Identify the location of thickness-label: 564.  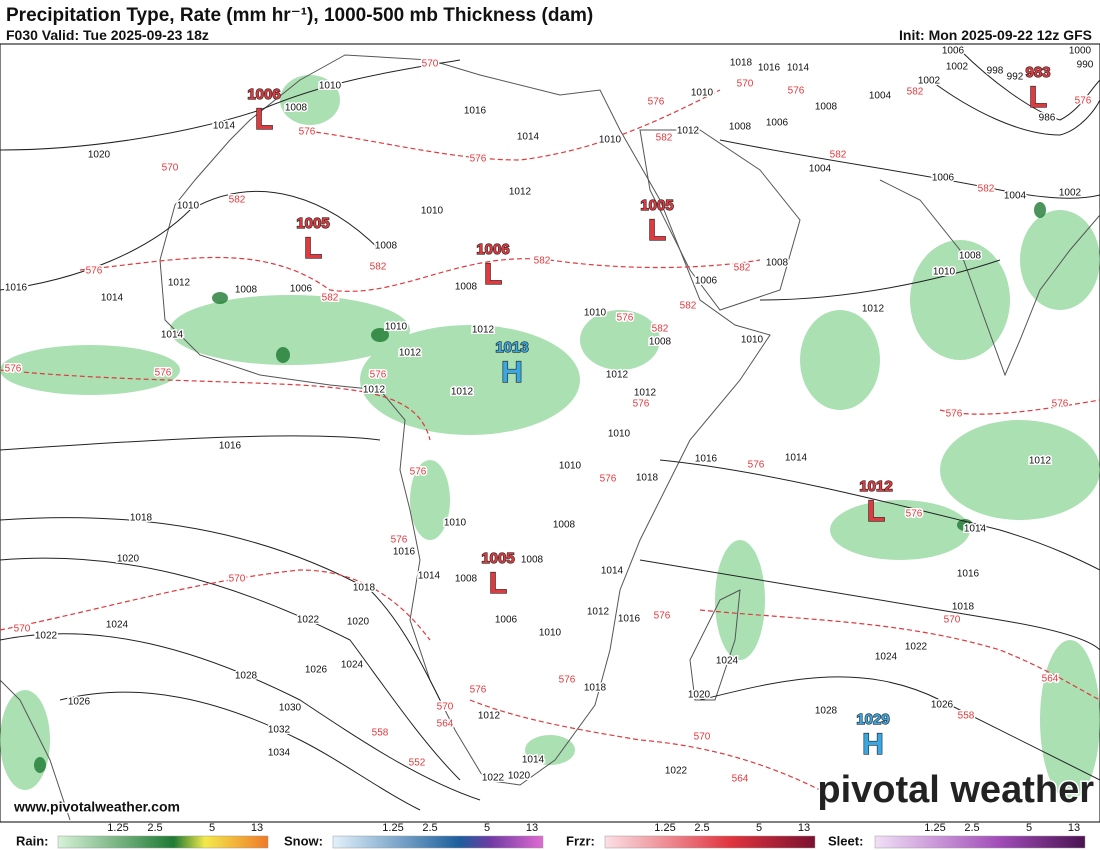
(740, 779).